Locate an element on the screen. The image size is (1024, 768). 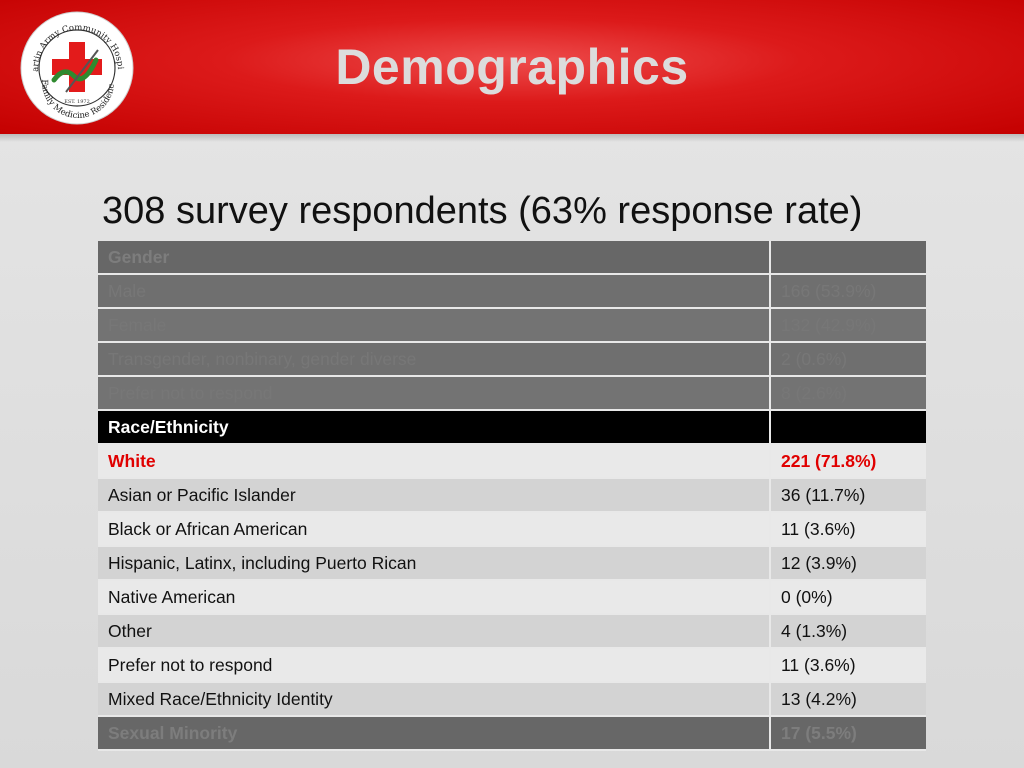
sexual-minority-row: Sexual Minority 17 (5.5%) is located at coordinates (512, 734).